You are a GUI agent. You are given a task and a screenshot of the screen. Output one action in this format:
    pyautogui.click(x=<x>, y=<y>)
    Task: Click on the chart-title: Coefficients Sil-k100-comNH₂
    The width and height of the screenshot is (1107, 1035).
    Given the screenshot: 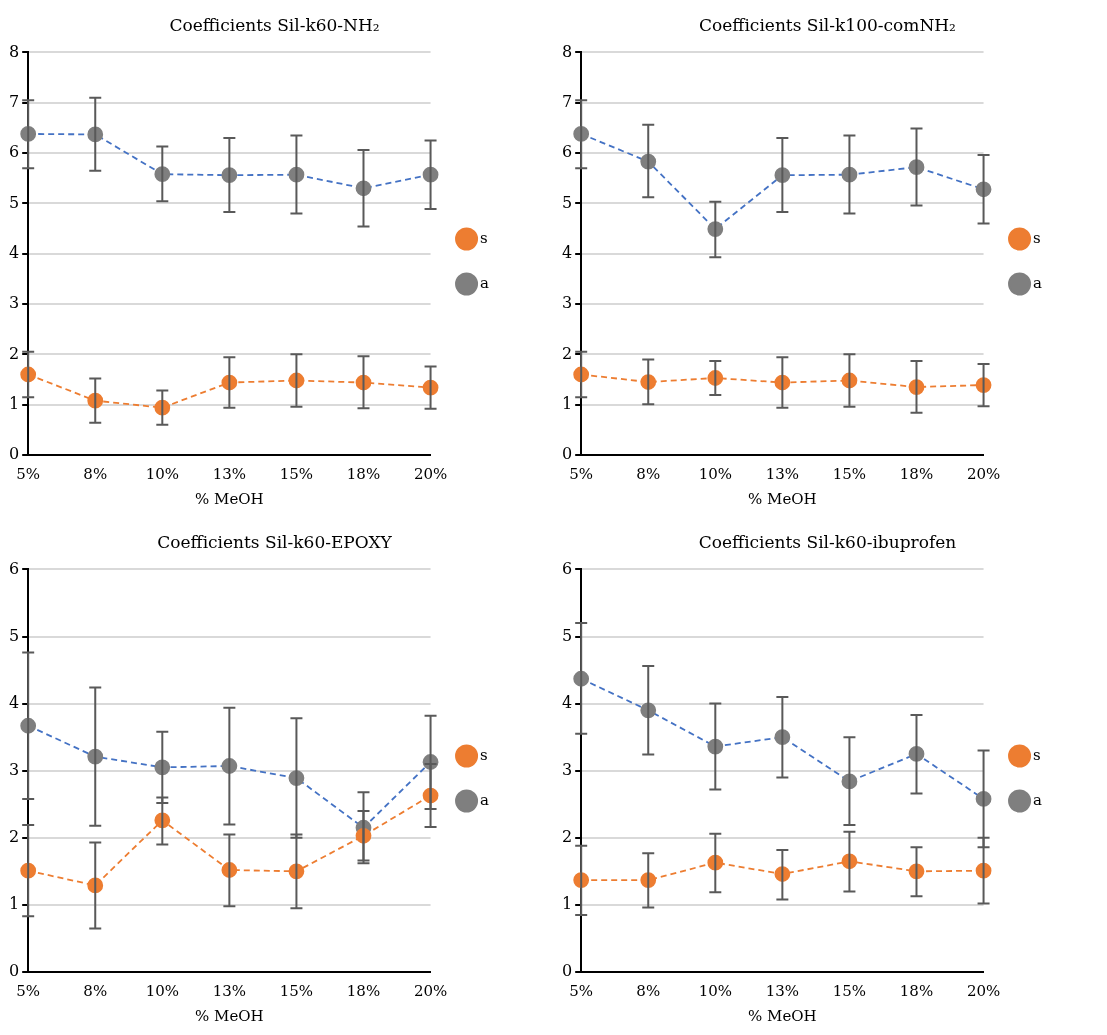 What is the action you would take?
    pyautogui.click(x=827, y=24)
    